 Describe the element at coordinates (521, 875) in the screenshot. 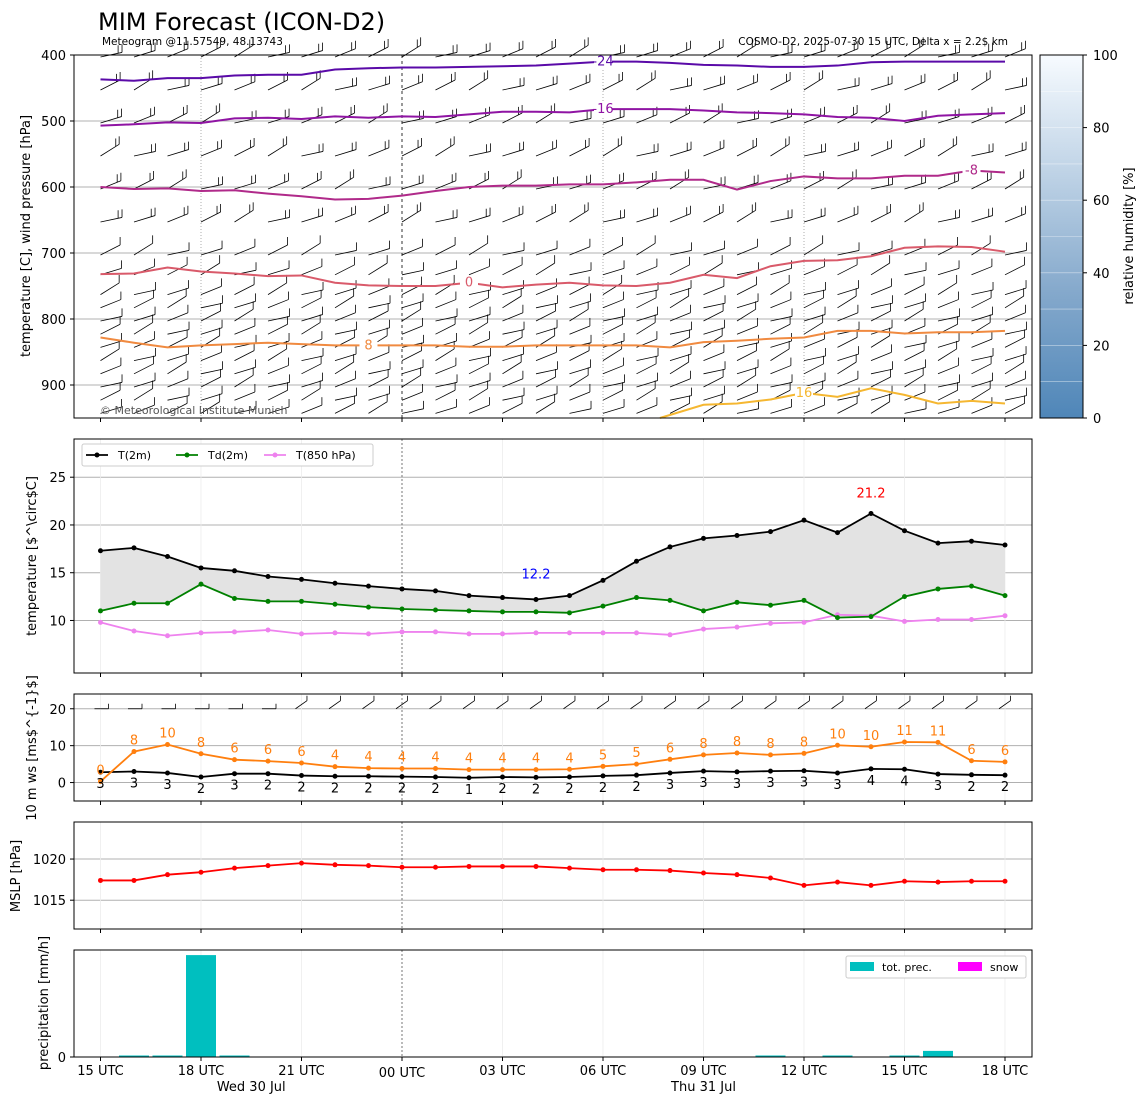

I see `pressure-panel: 1015 1020 MSLP [hPa]` at that location.